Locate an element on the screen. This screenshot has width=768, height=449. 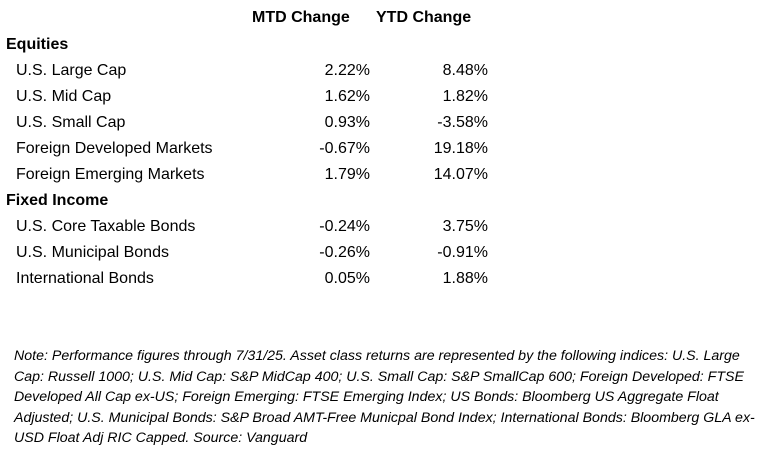
ytd-value: 1.82% is located at coordinates (465, 96).